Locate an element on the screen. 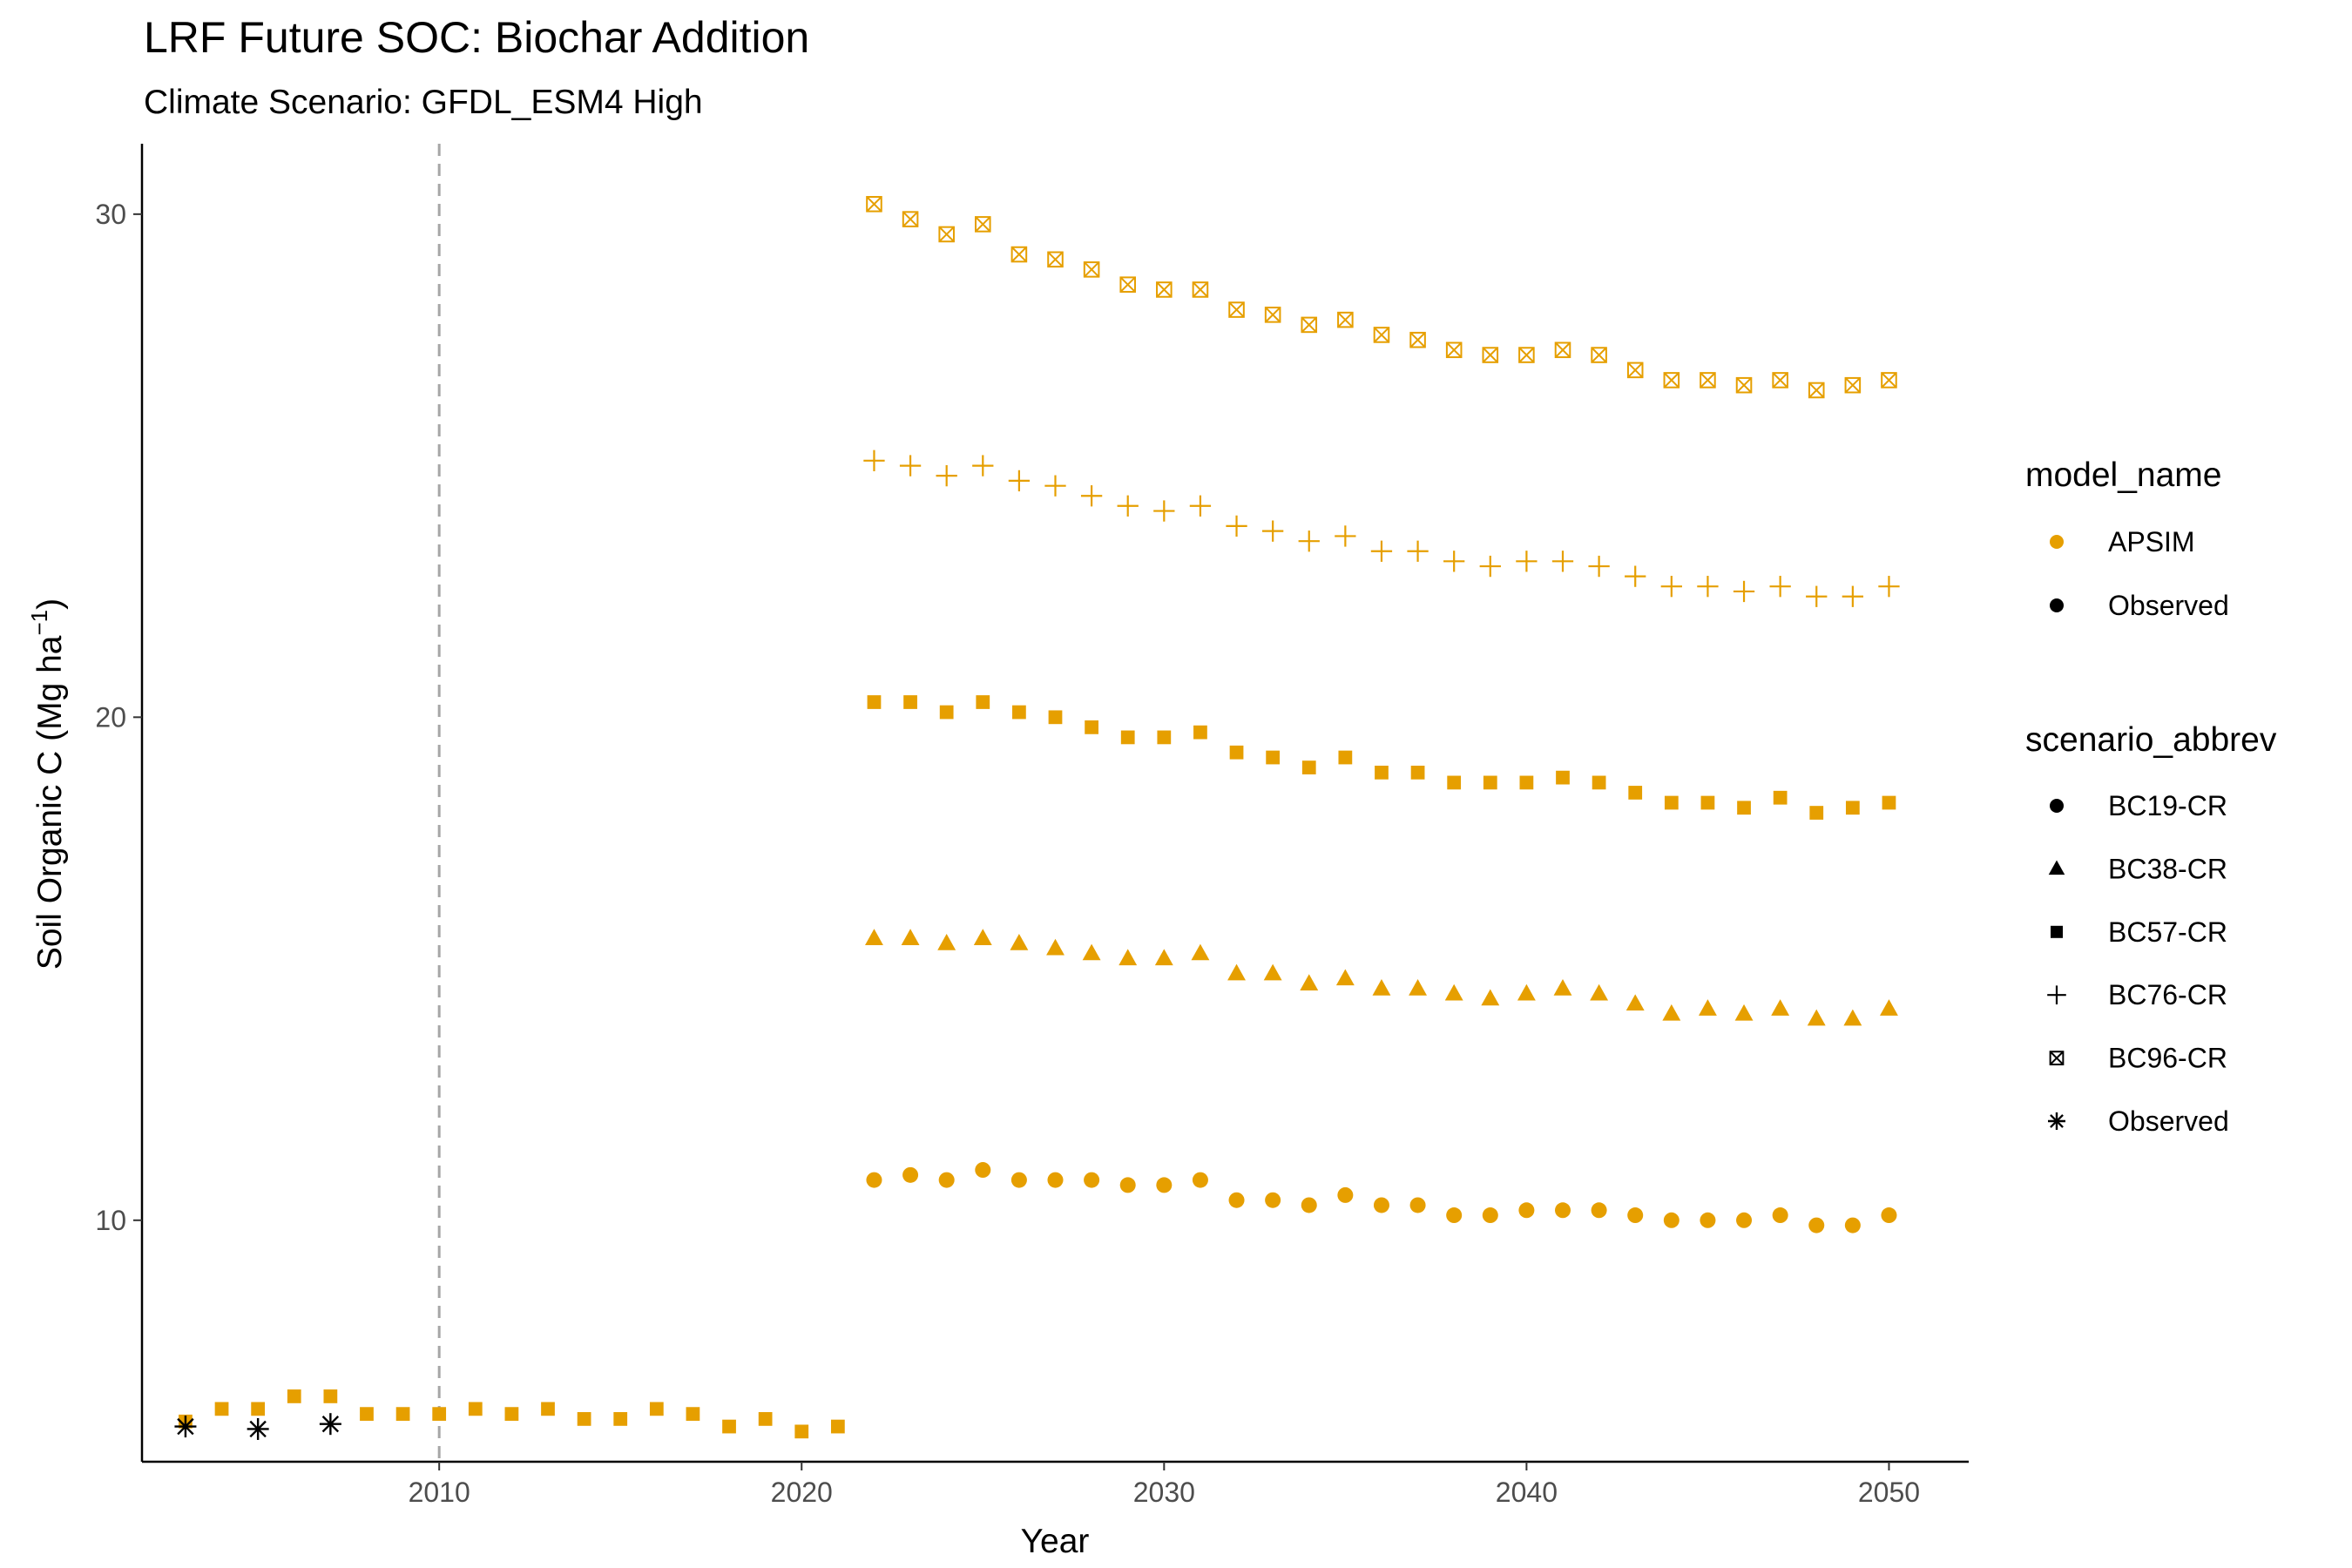 The width and height of the screenshot is (2352, 1568). y-axis-title-close: ) is located at coordinates (50, 604).